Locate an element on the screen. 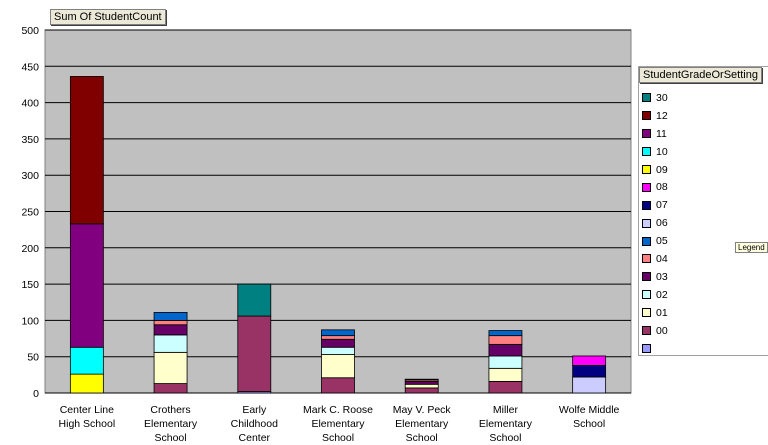  x-tick-label-line: Center is located at coordinates (254, 438).